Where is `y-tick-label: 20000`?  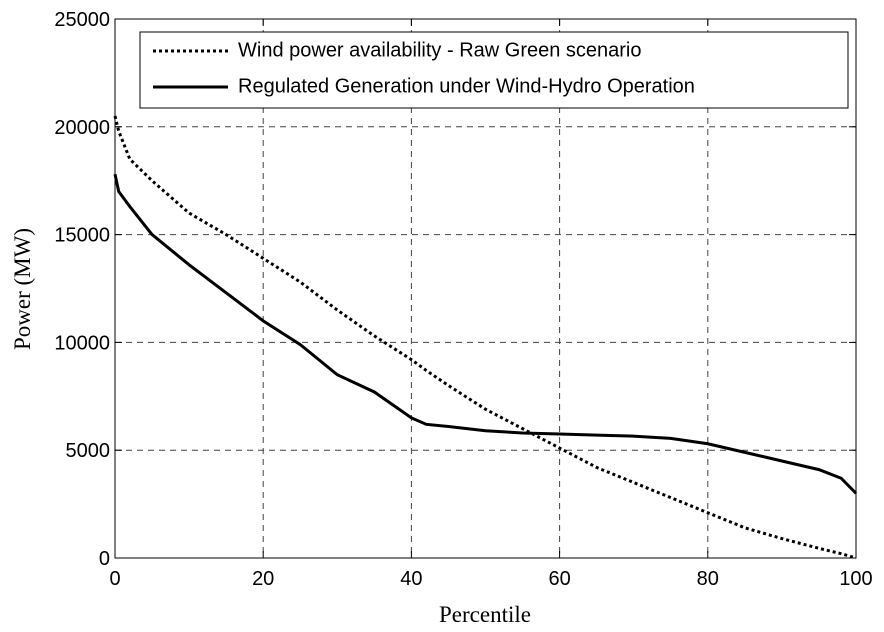
y-tick-label: 20000 is located at coordinates (82, 128).